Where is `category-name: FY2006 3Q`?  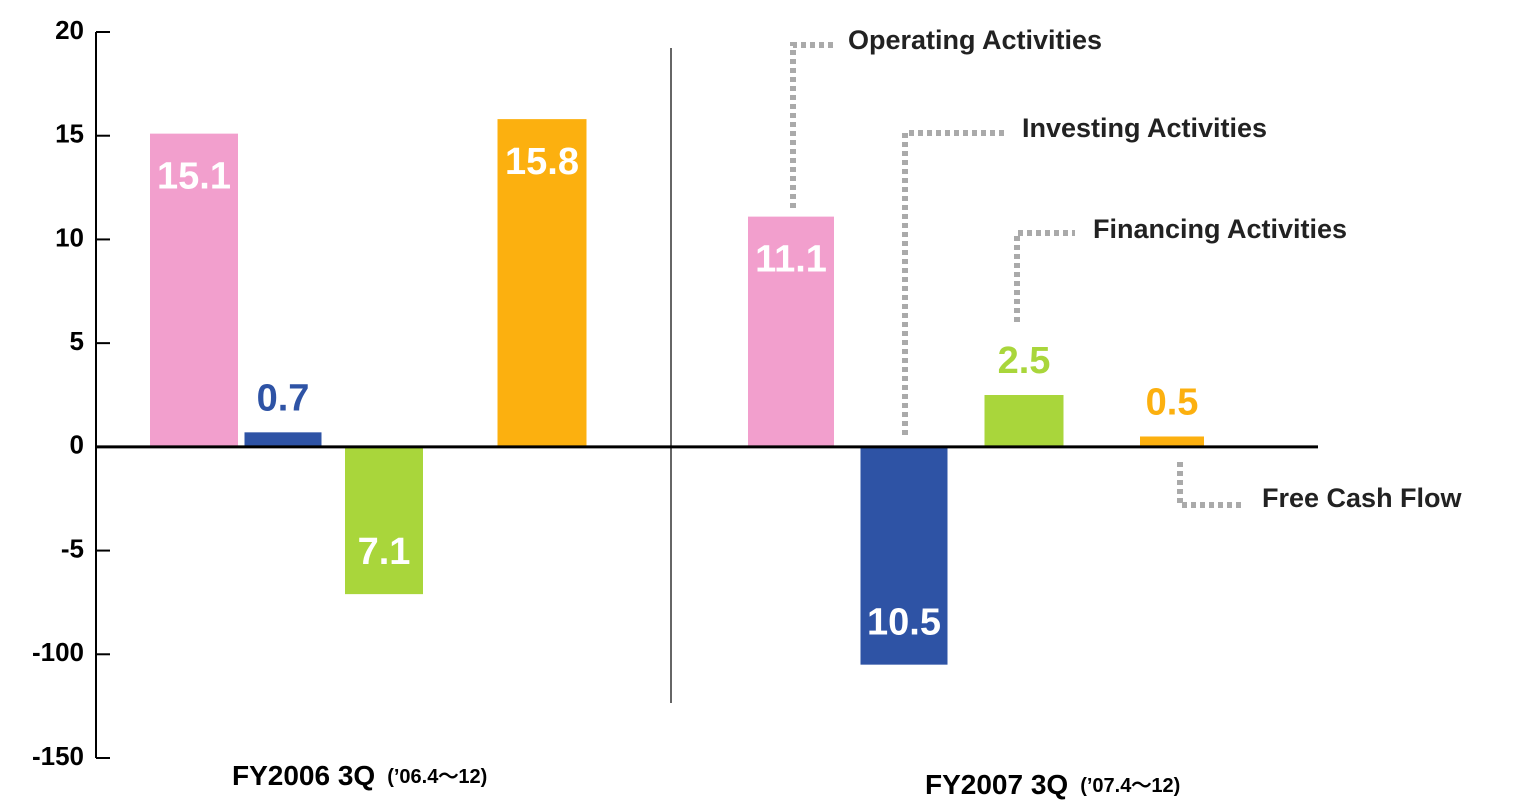
category-name: FY2006 3Q is located at coordinates (303, 775).